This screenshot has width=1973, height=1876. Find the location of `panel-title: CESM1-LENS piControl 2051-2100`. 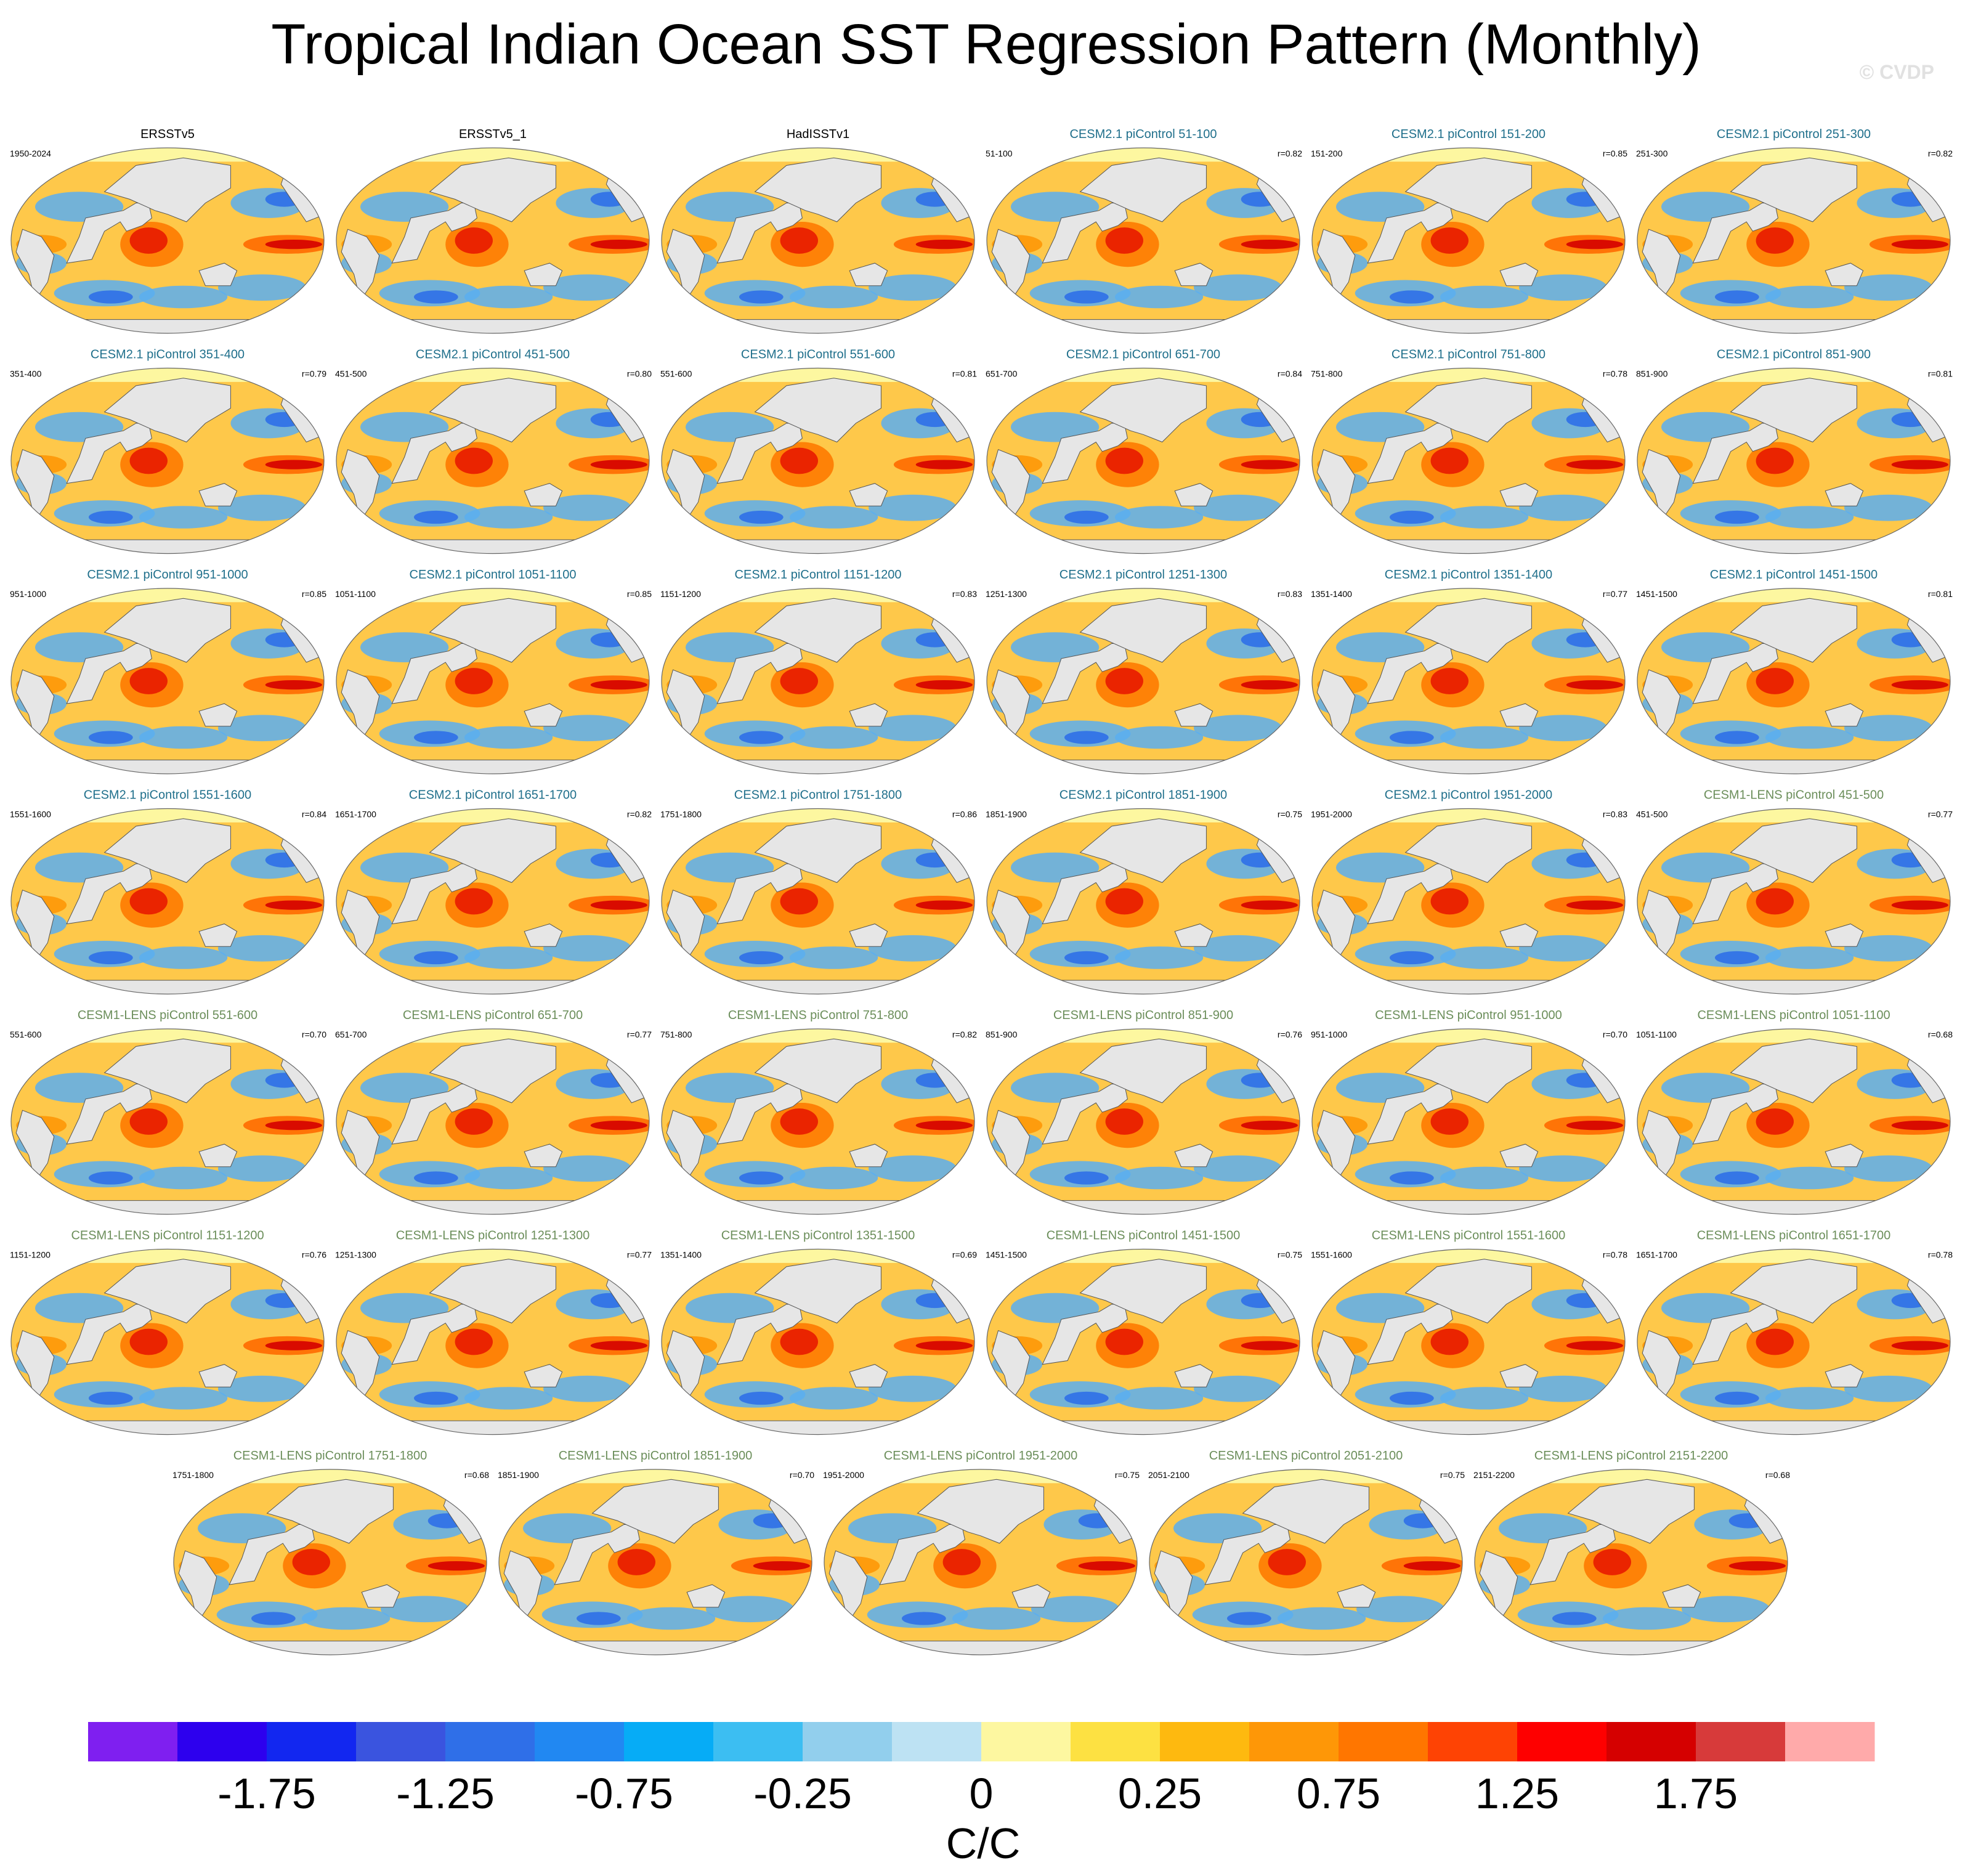

panel-title: CESM1-LENS piControl 2051-2100 is located at coordinates (1306, 1456).